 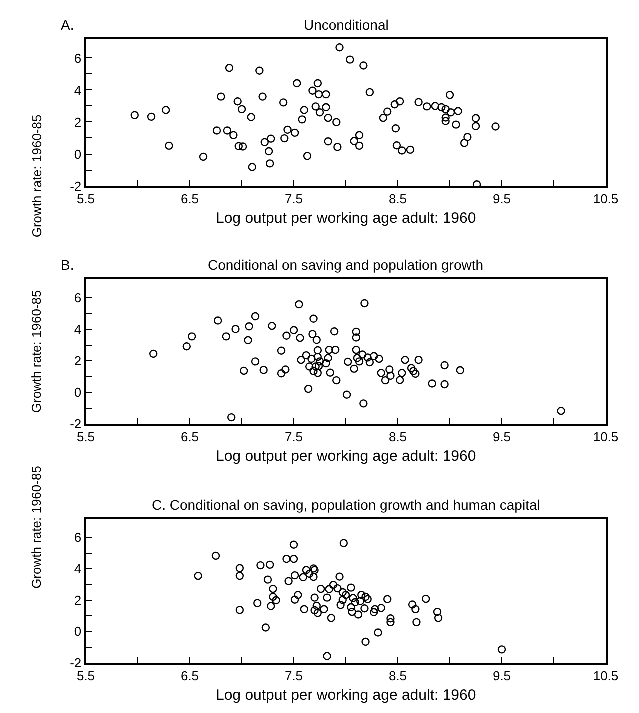 I want to click on chart-title: Unconditional, so click(x=346, y=25).